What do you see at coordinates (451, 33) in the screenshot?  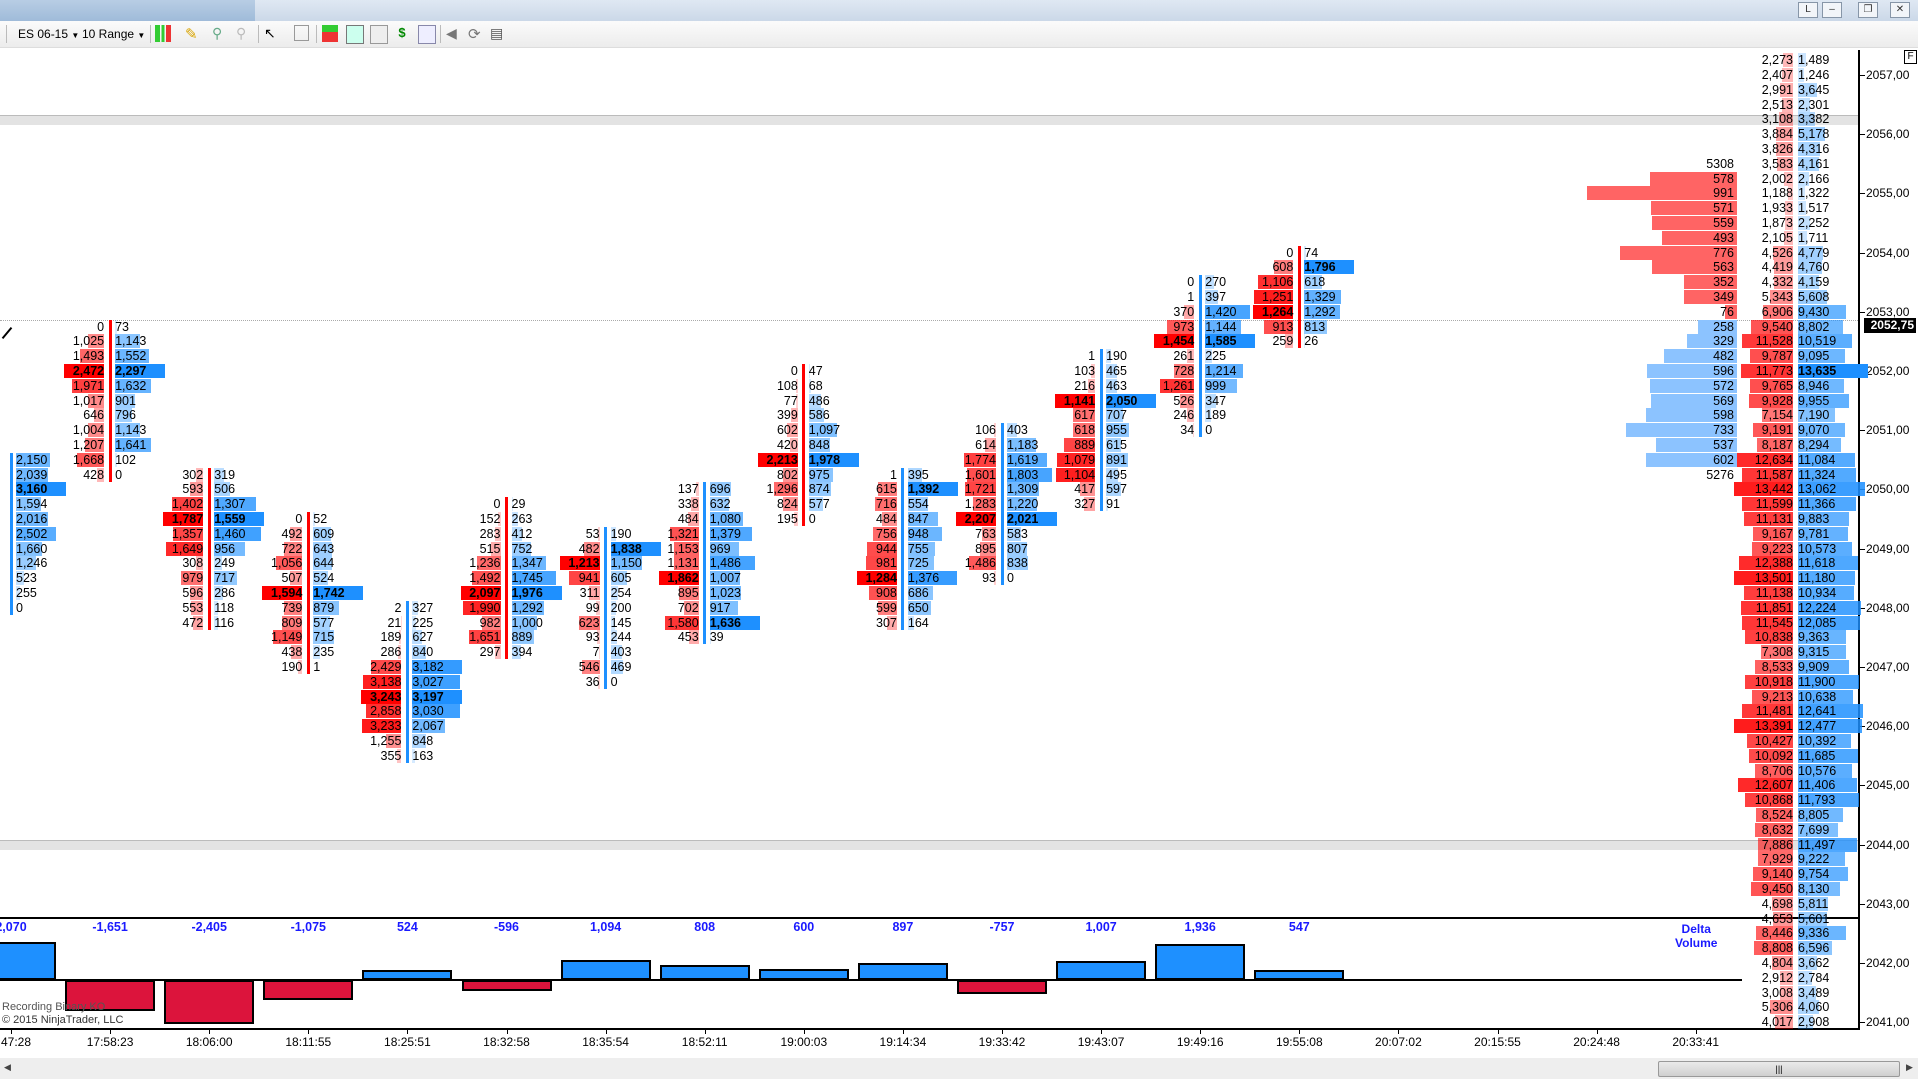 I see `scroll-back-icon: ◀` at bounding box center [451, 33].